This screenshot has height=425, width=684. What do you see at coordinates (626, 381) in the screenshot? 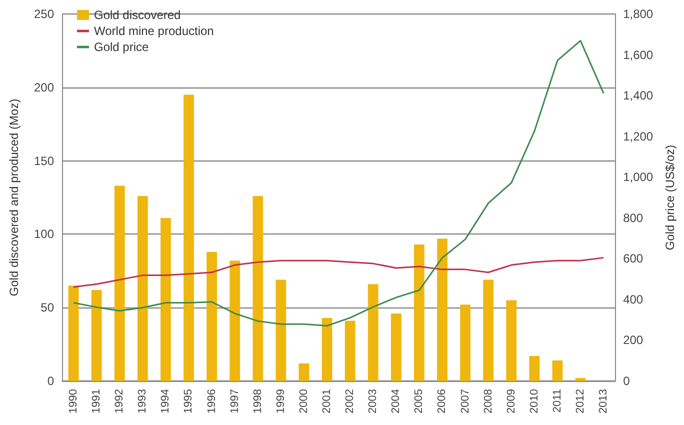
I see `y2-tick-label: 0` at bounding box center [626, 381].